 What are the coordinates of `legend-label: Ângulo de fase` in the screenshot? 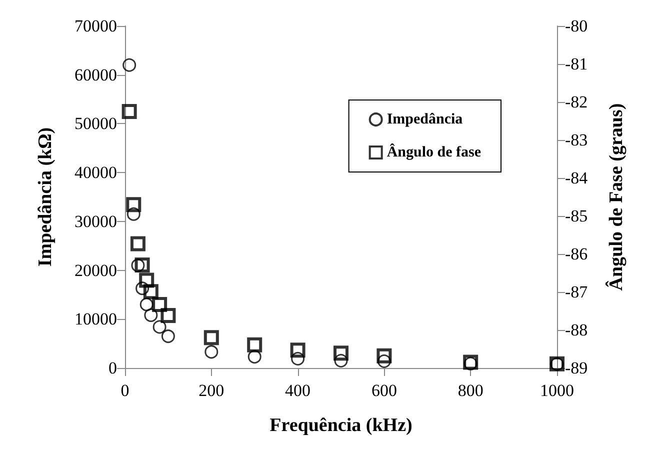 It's located at (434, 151).